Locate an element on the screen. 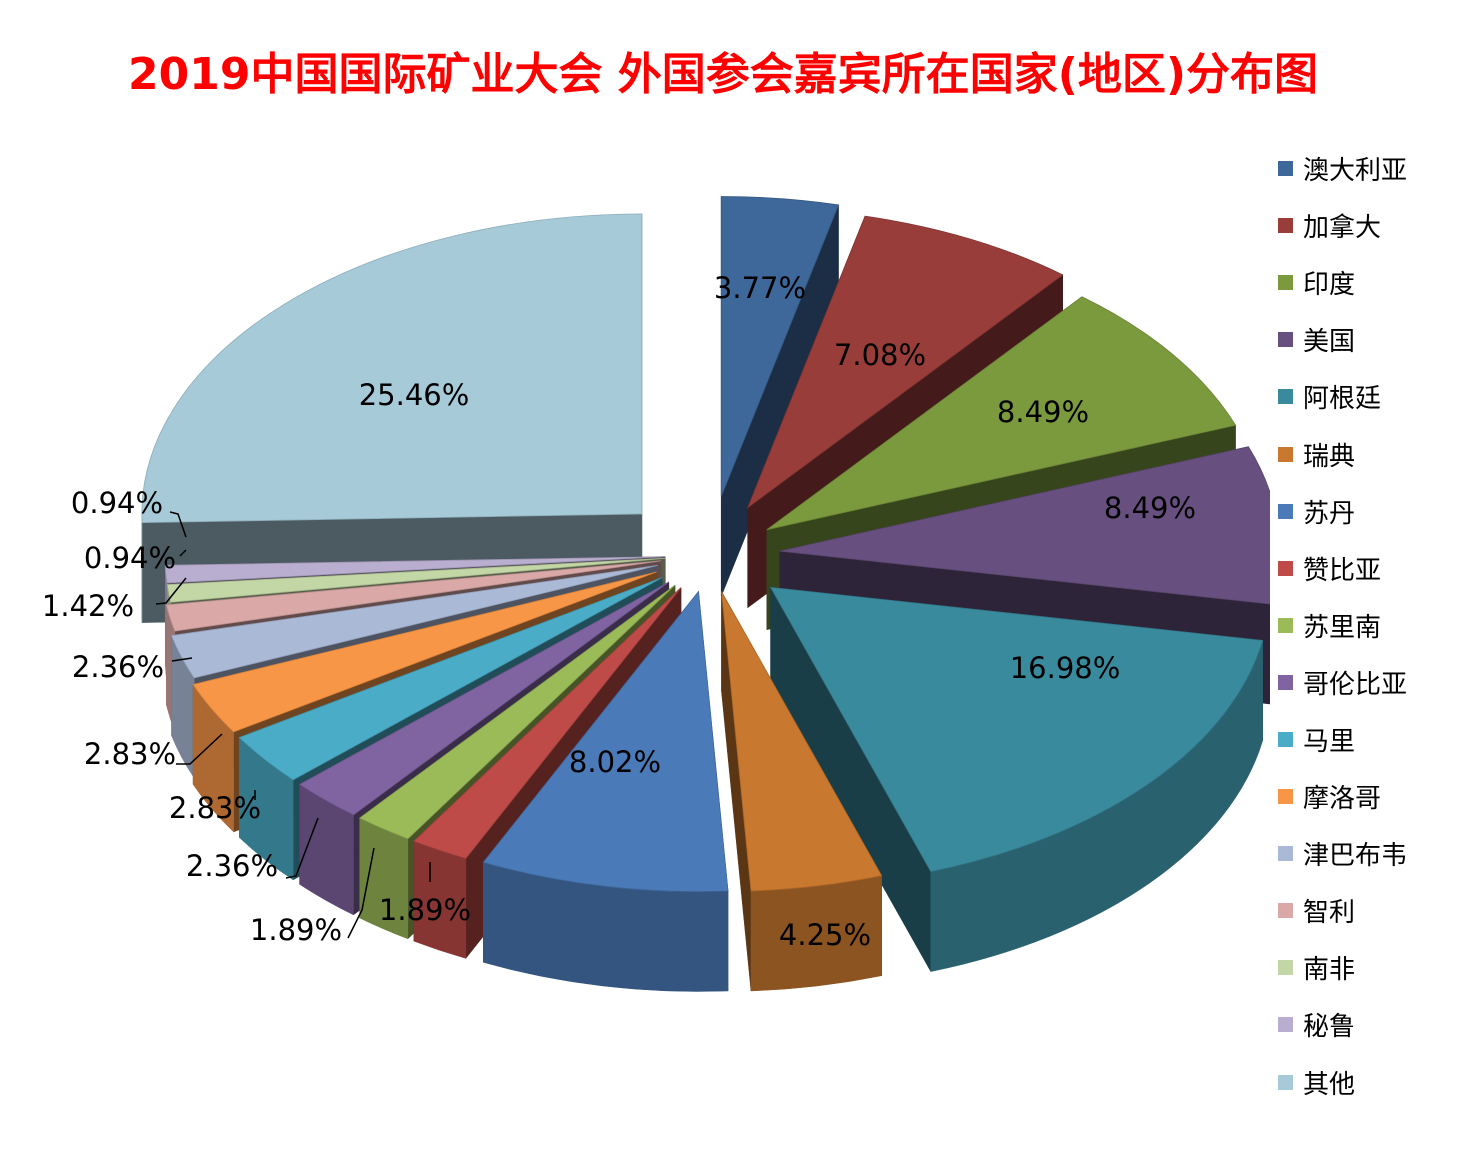  legend-label: 苏丹 is located at coordinates (1329, 513).